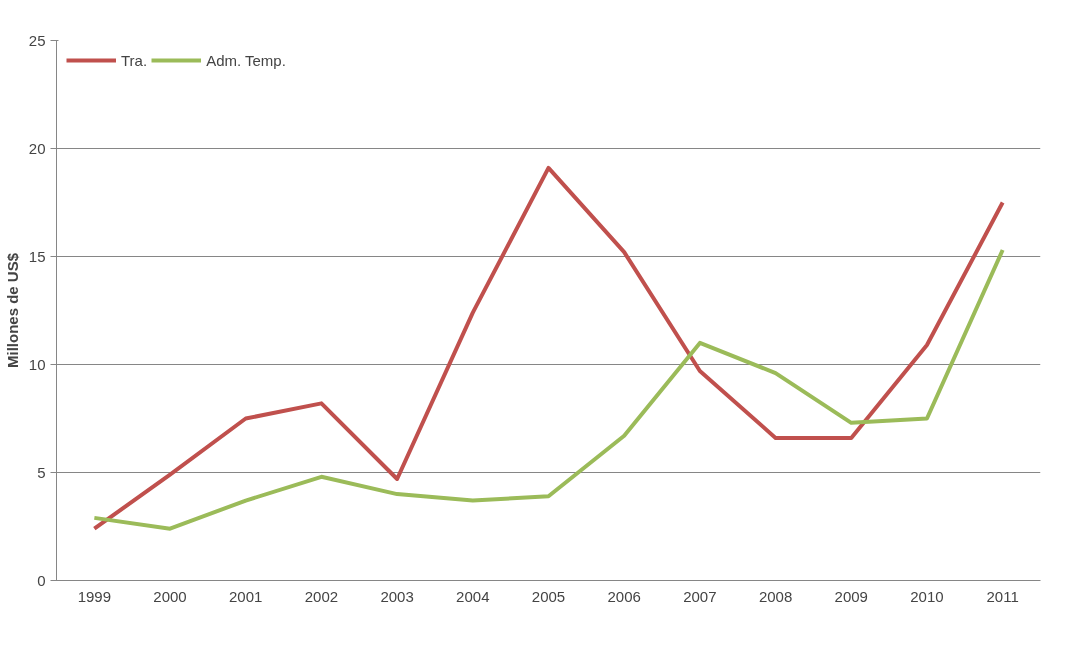 This screenshot has height=646, width=1088. I want to click on x-tick-label: 2005, so click(548, 596).